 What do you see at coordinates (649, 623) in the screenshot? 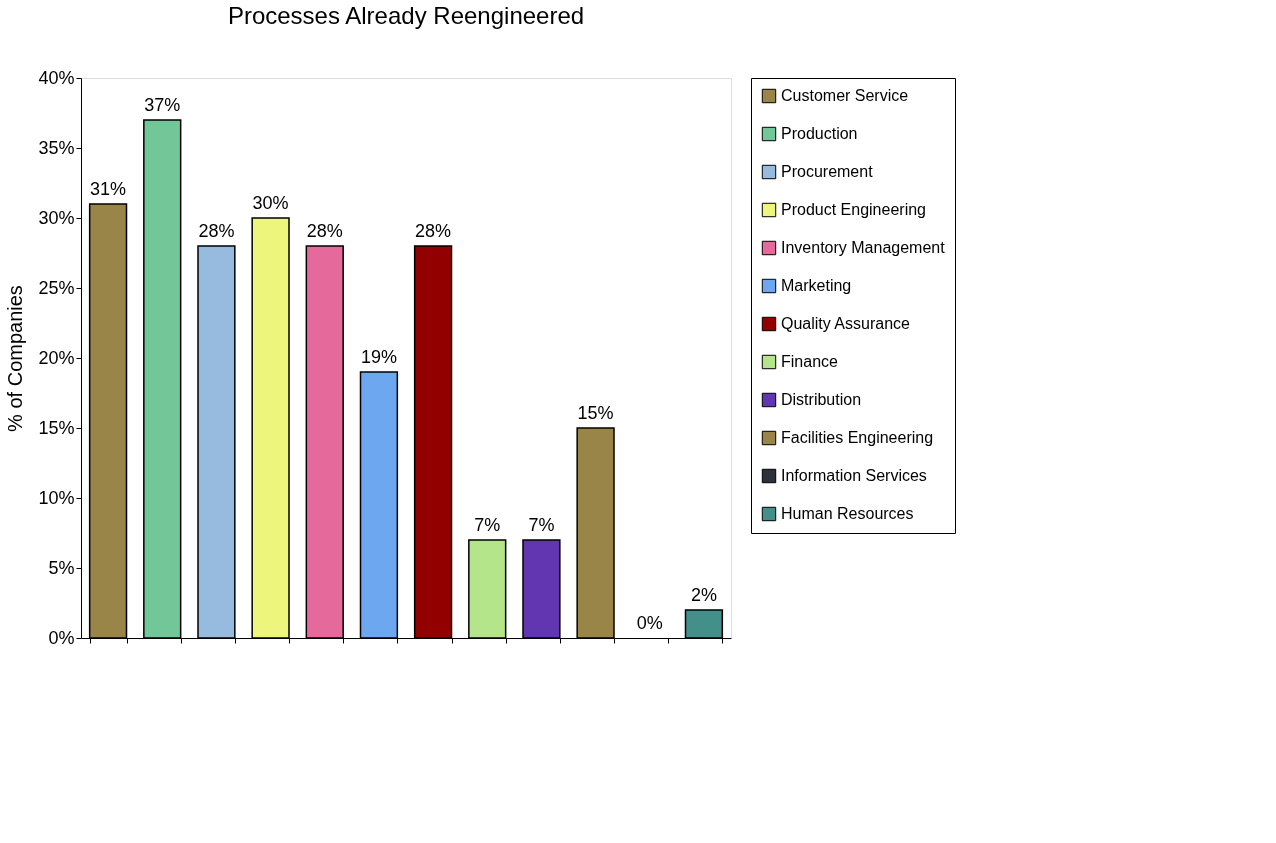
I see `data-label: 0%` at bounding box center [649, 623].